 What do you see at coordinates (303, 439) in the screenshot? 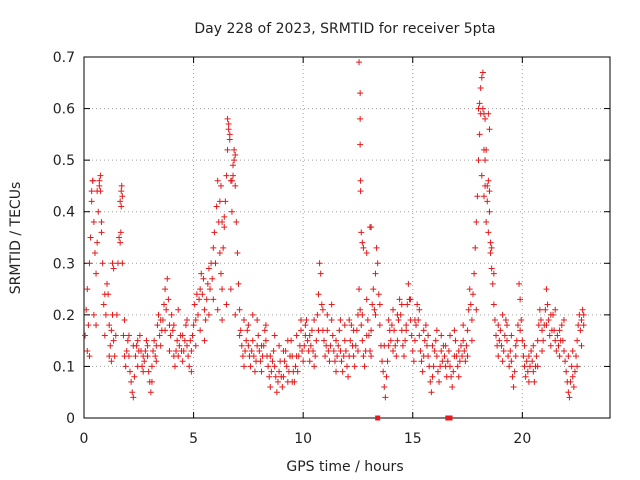
I see `x-tick-label: 10` at bounding box center [303, 439].